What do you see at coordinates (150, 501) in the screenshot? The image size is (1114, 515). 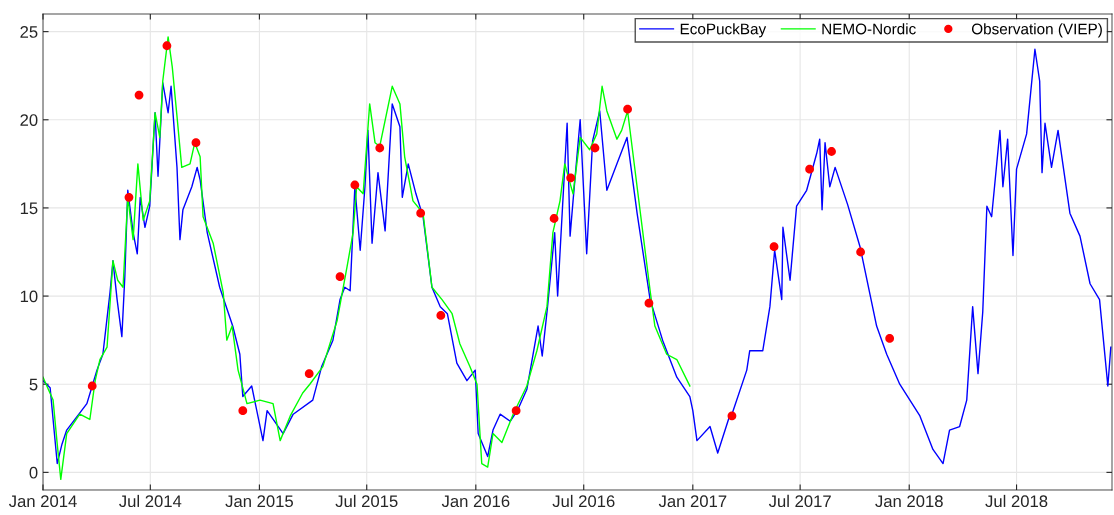 I see `x-tick-label: Jul 2014` at bounding box center [150, 501].